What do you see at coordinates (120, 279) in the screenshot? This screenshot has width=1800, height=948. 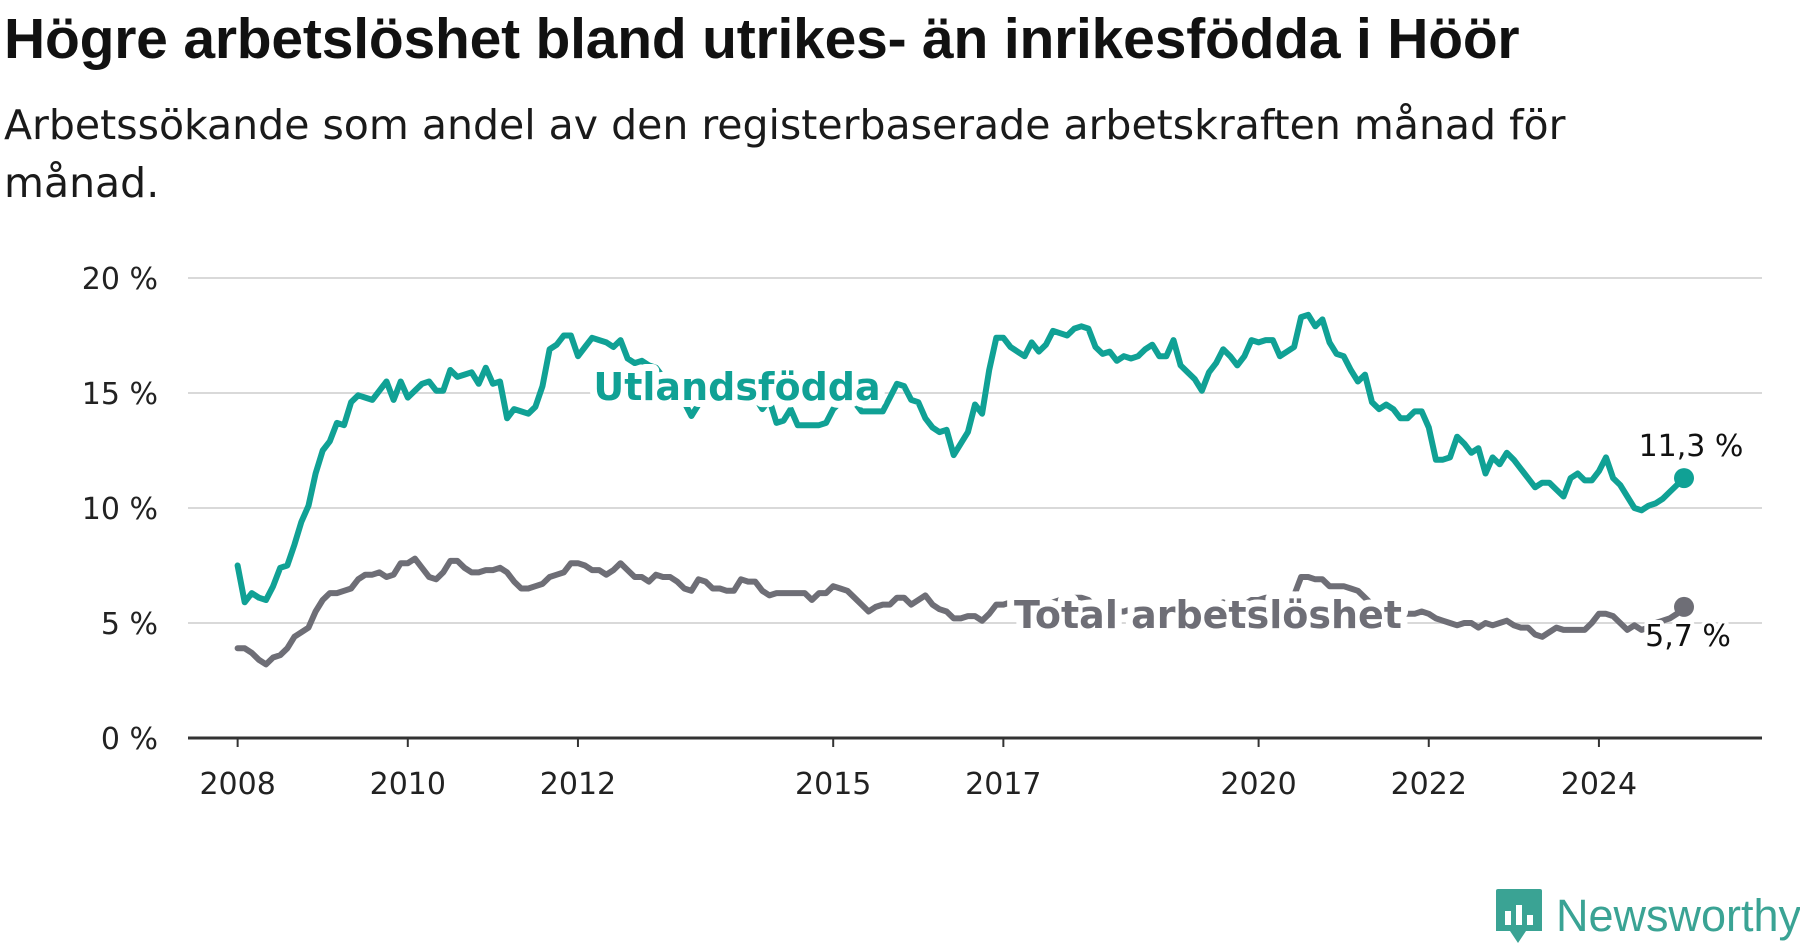 I see `y-tick-label: 20 %` at bounding box center [120, 279].